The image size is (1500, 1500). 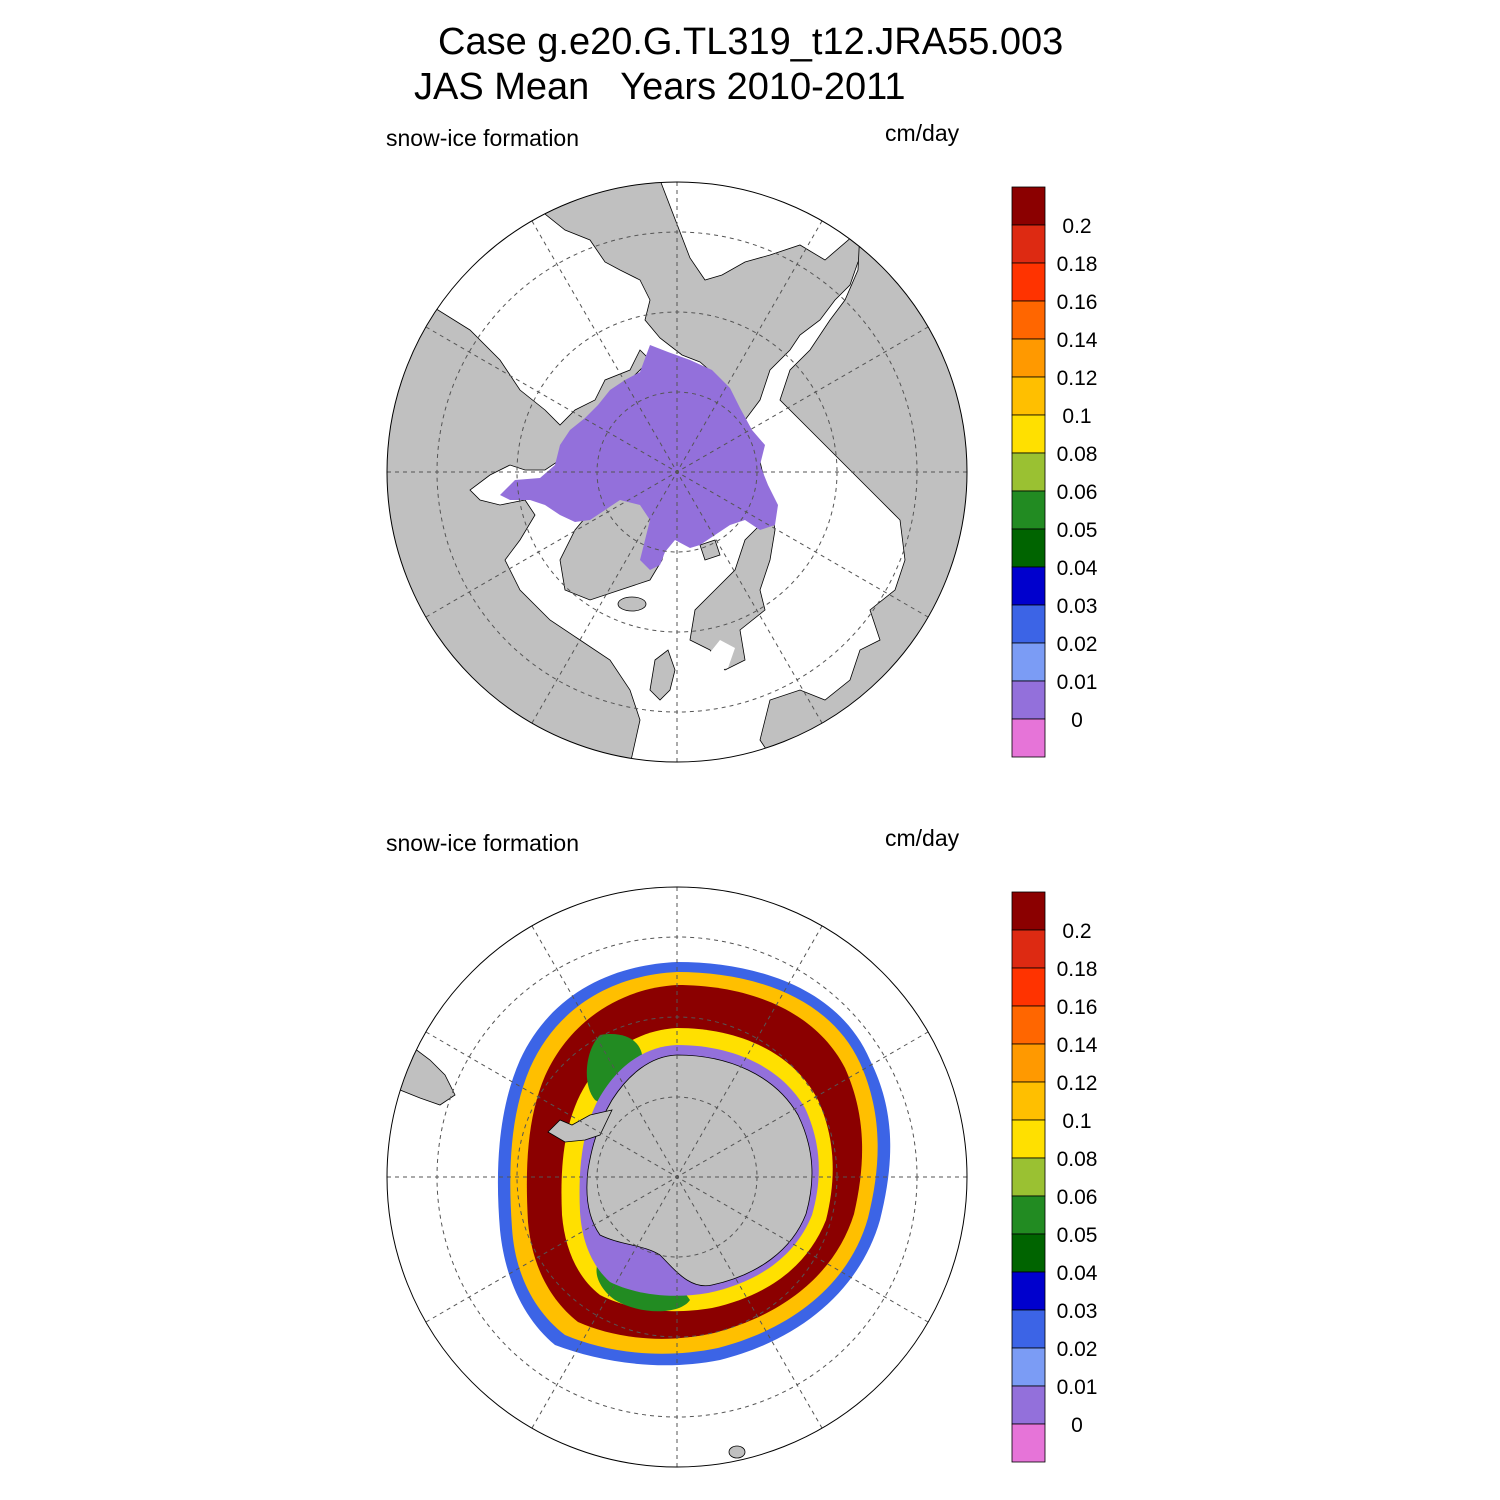 I want to click on land-iceland, so click(x=632, y=604).